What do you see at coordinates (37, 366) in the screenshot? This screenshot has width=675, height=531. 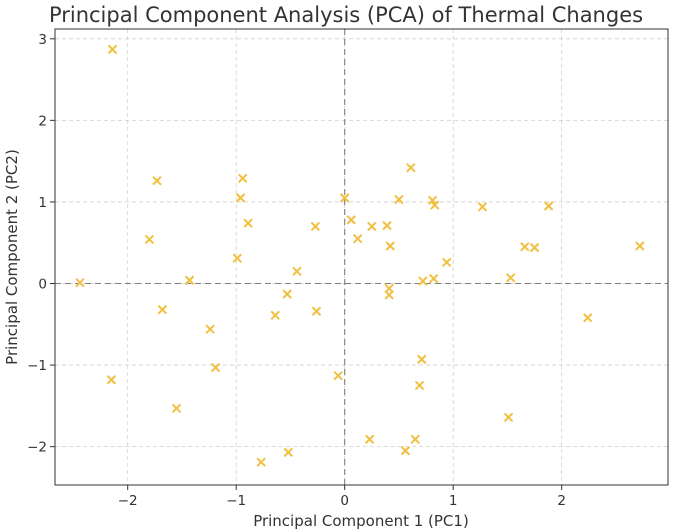 I see `y-tick-label: −1` at bounding box center [37, 366].